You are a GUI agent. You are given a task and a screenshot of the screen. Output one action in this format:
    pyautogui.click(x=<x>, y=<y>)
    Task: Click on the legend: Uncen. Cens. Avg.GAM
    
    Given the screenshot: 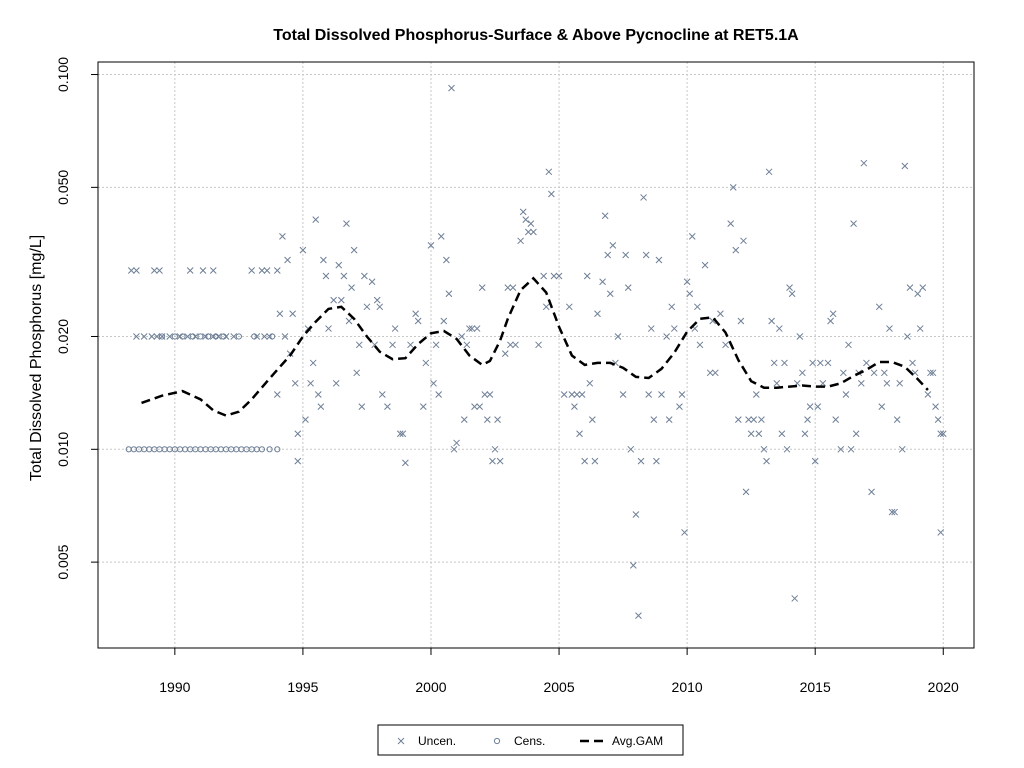 What is the action you would take?
    pyautogui.click(x=530, y=740)
    